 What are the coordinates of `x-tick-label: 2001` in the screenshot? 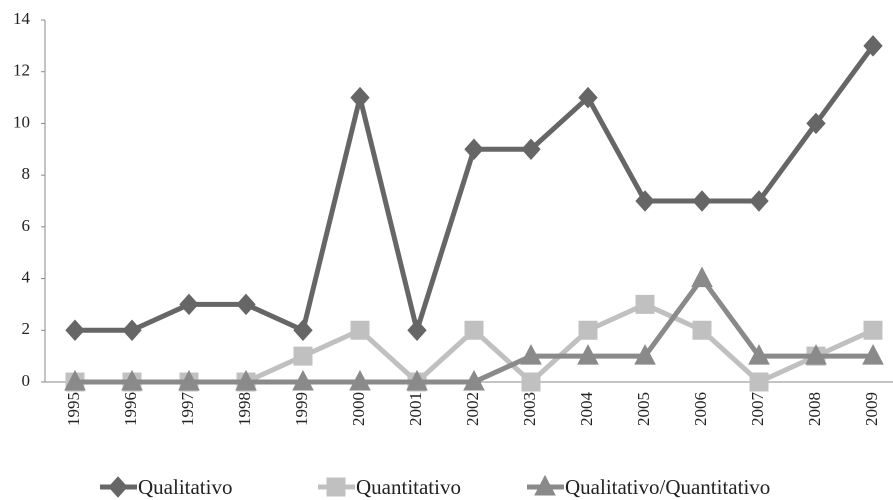 It's located at (415, 409).